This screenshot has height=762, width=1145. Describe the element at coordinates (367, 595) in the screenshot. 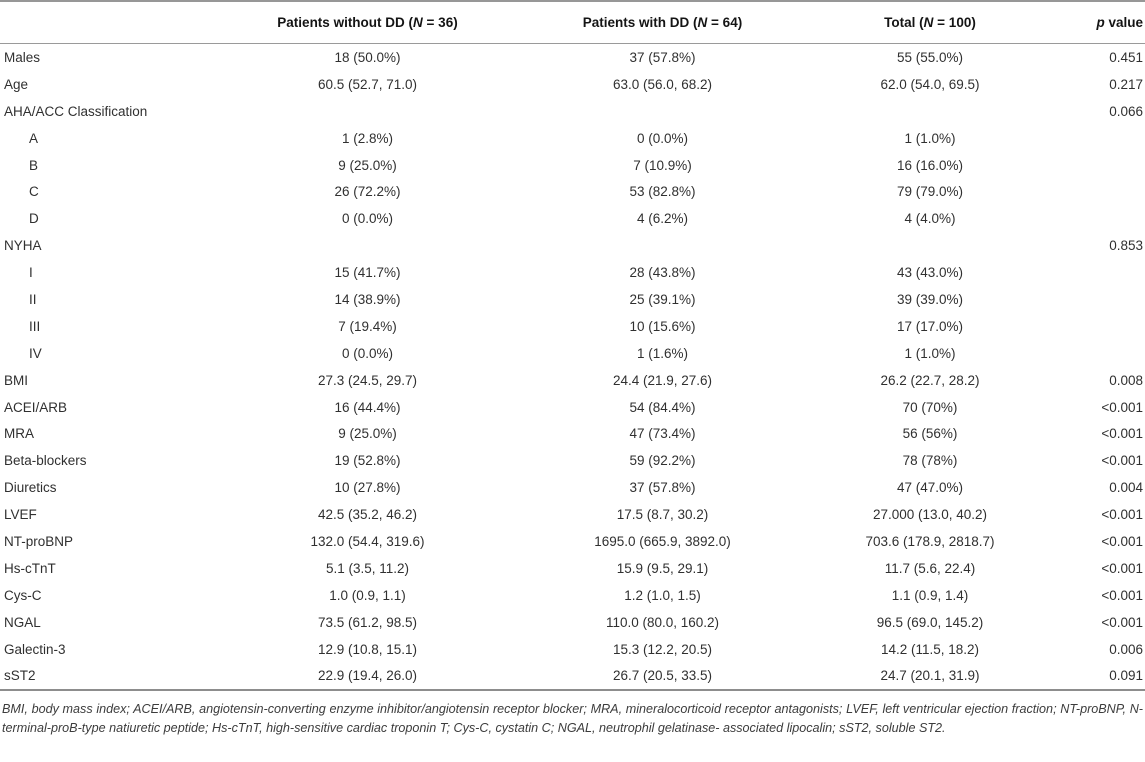

I see `cell-without-dd: 1.0 (0.9, 1.1)` at that location.